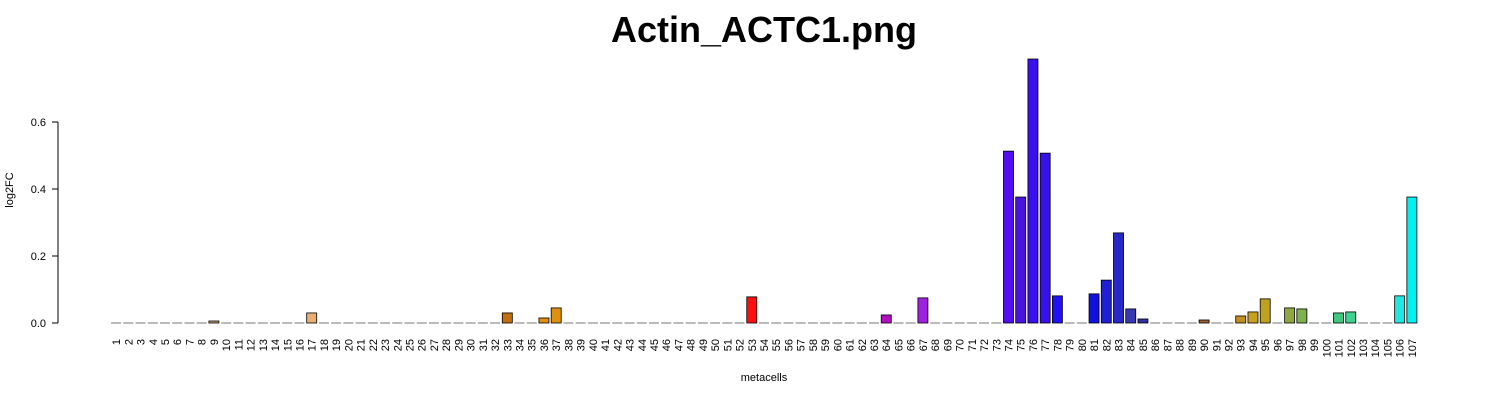  I want to click on x-tick-label: 91, so click(1217, 345).